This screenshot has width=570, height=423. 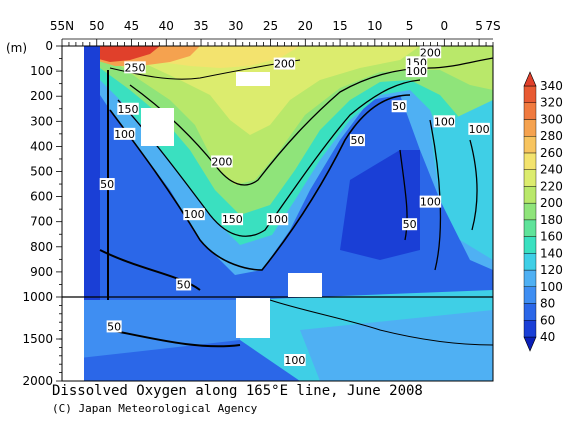 I want to click on top-tick-label: 45, so click(x=131, y=26).